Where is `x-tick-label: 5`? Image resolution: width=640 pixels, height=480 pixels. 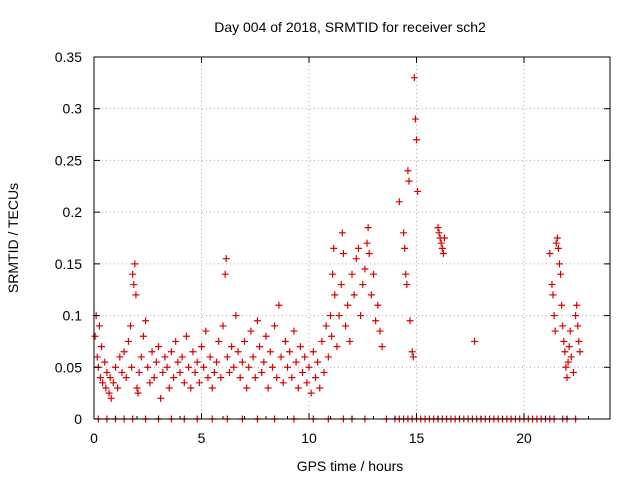
x-tick-label: 5 is located at coordinates (202, 438).